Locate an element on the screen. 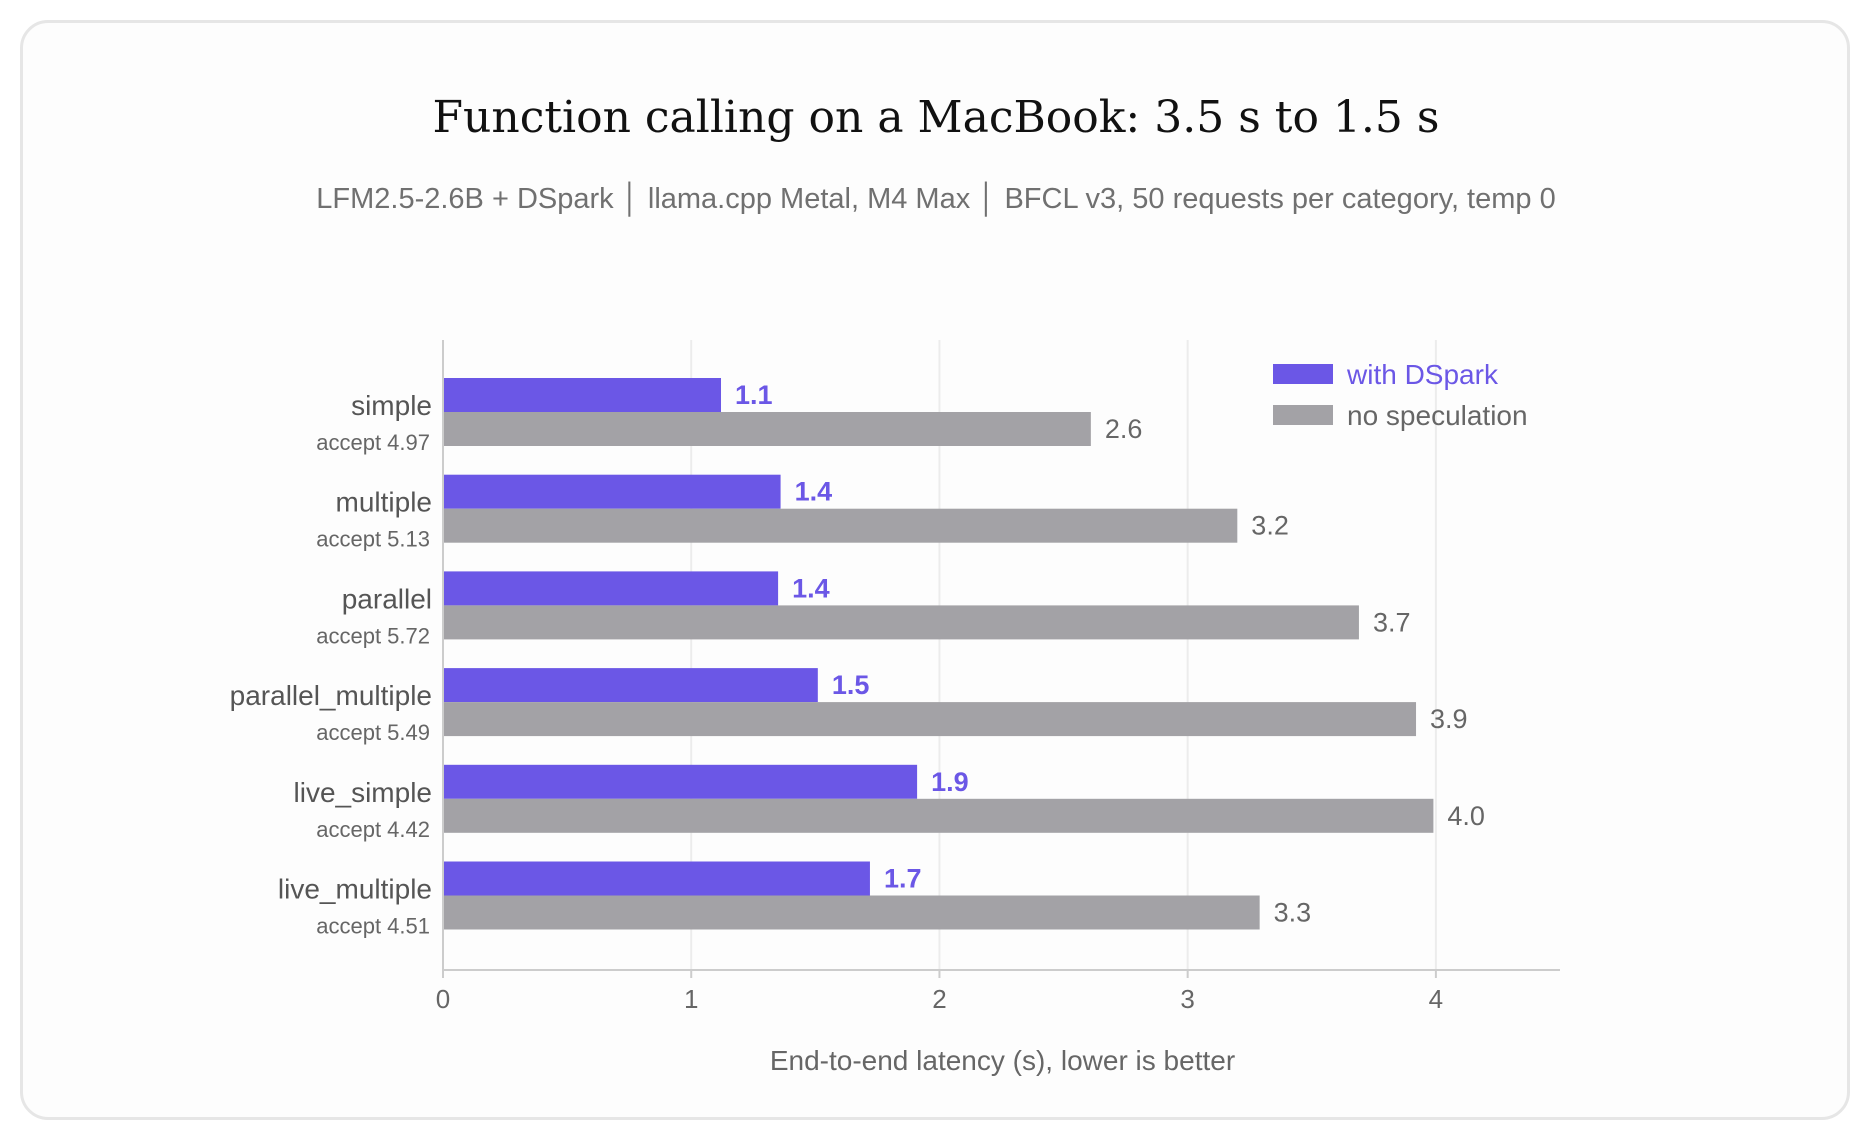 This screenshot has width=1872, height=1142. legend-swatch-dspark is located at coordinates (1303, 374).